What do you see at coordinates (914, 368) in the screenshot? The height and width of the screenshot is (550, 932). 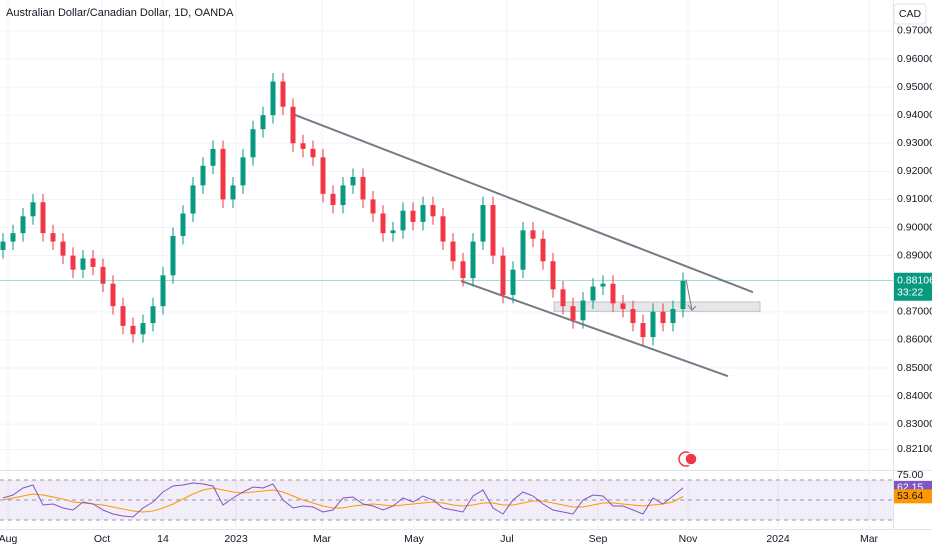 I see `y-tick-label: 0.85000` at bounding box center [914, 368].